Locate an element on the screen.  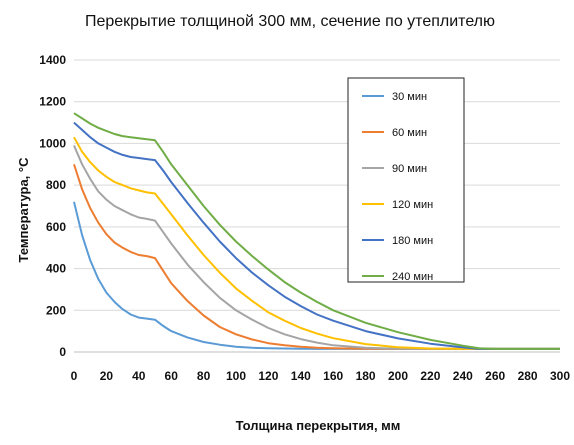
x-tick-label: 120 is located at coordinates (268, 376).